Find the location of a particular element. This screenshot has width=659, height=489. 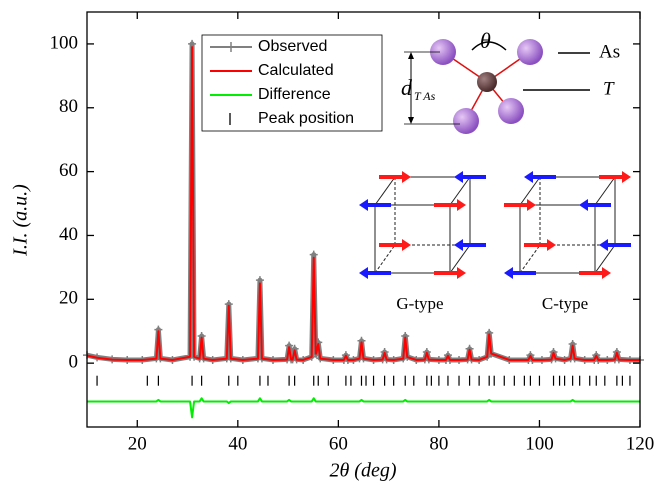

angle-arc is located at coordinates (489, 46).